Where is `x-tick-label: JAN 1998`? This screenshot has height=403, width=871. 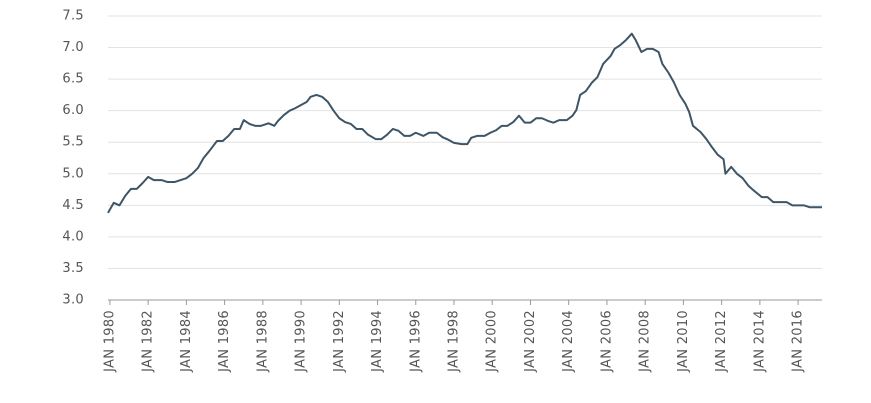
x-tick-label: JAN 1998 is located at coordinates (454, 341).